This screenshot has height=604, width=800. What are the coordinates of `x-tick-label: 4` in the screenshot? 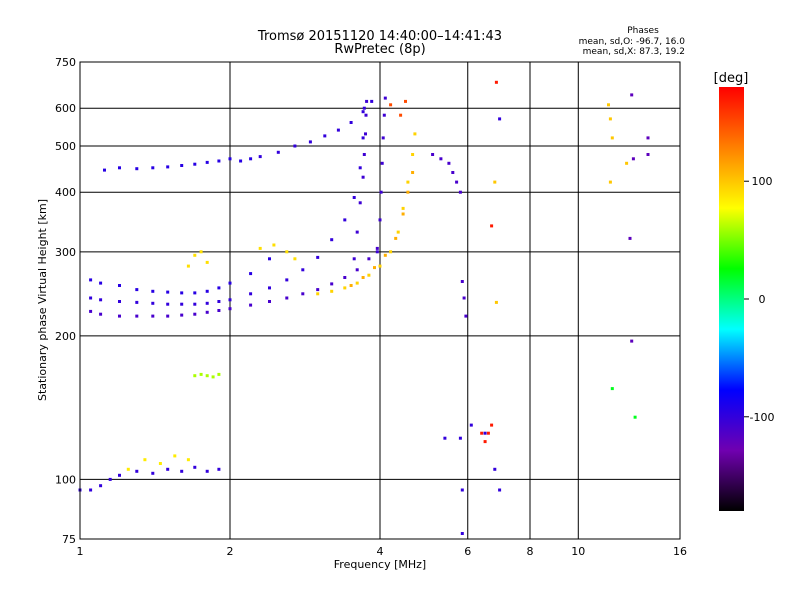 It's located at (380, 551).